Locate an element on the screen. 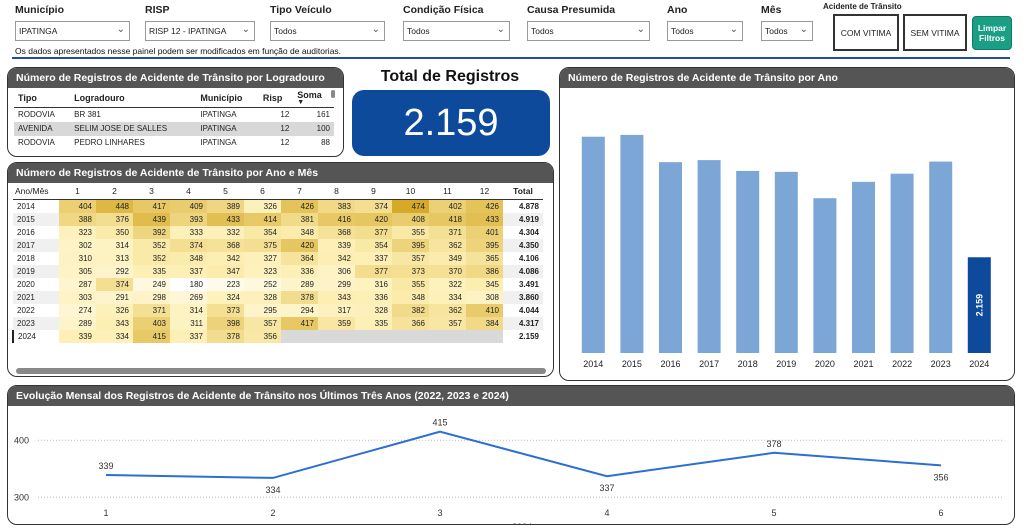 The image size is (1024, 530). matrix-cell: 401 is located at coordinates (484, 232).